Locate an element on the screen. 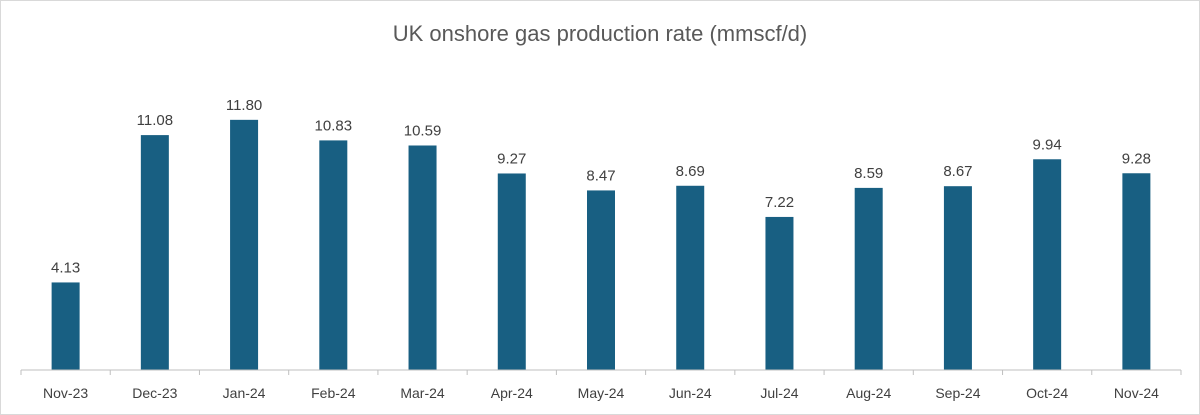 This screenshot has height=415, width=1200. x-tick-label: Feb-24 is located at coordinates (333, 393).